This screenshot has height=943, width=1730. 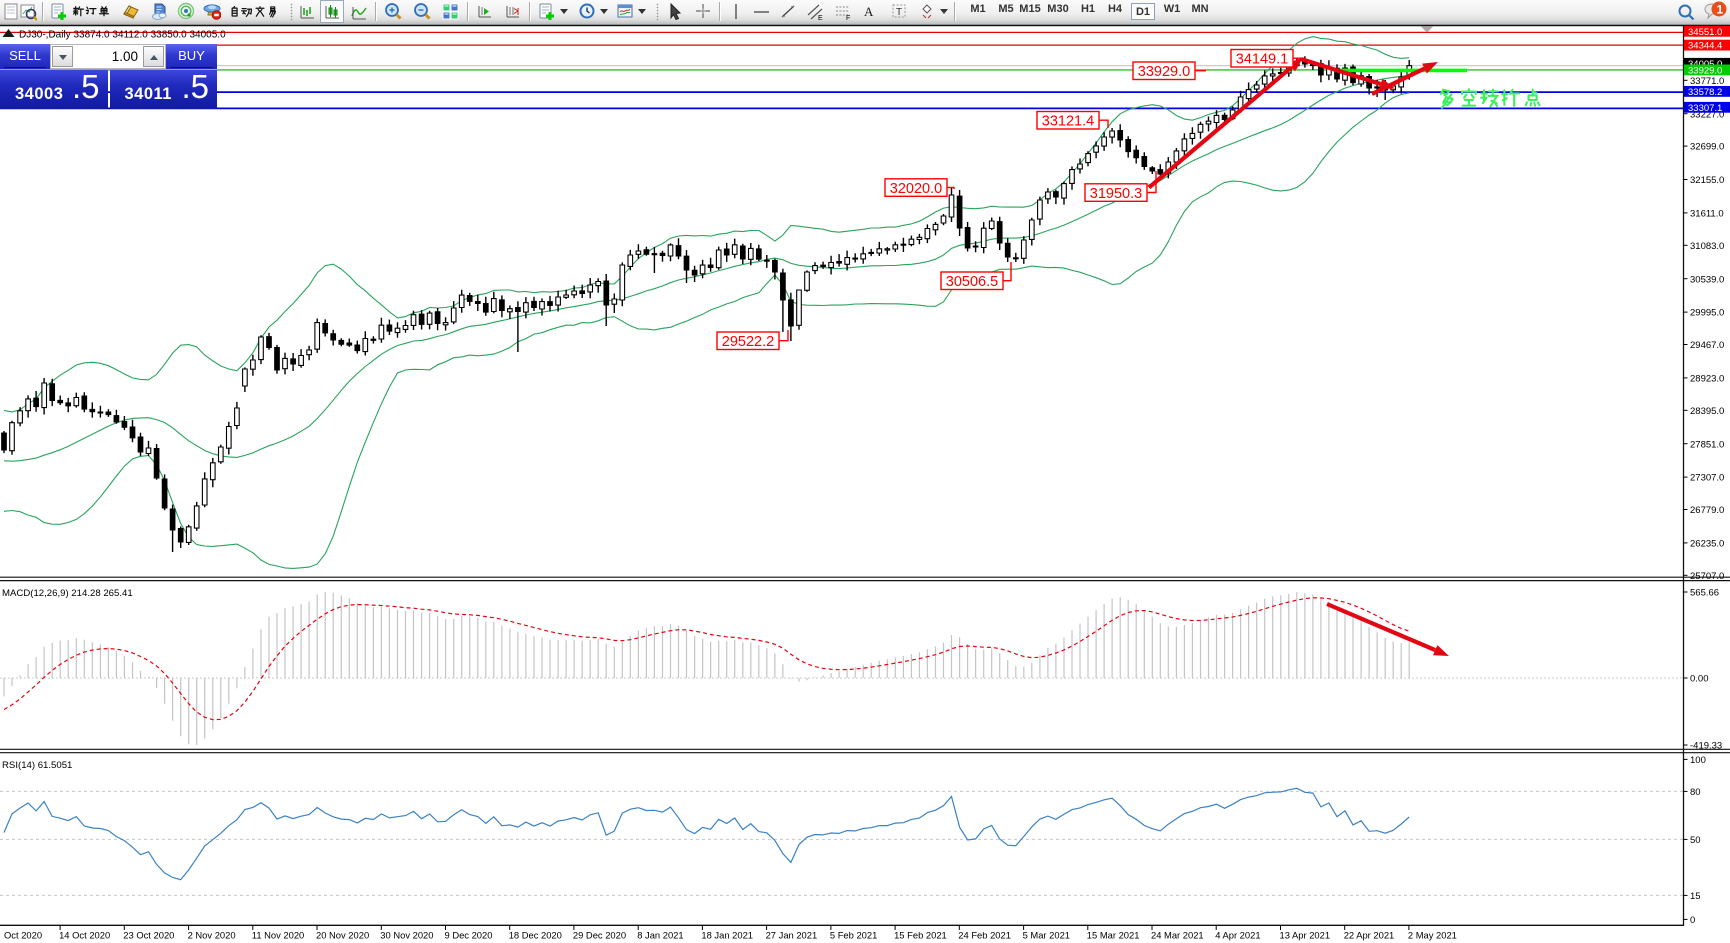 What do you see at coordinates (1707, 510) in the screenshot?
I see `svg-text: 26779.0` at bounding box center [1707, 510].